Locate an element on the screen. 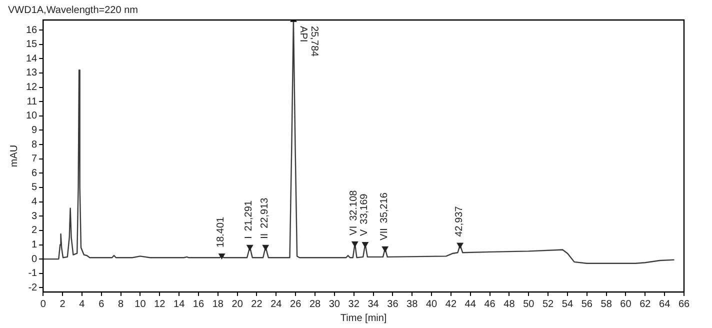 The width and height of the screenshot is (712, 328). annotation: API is located at coordinates (303, 34).